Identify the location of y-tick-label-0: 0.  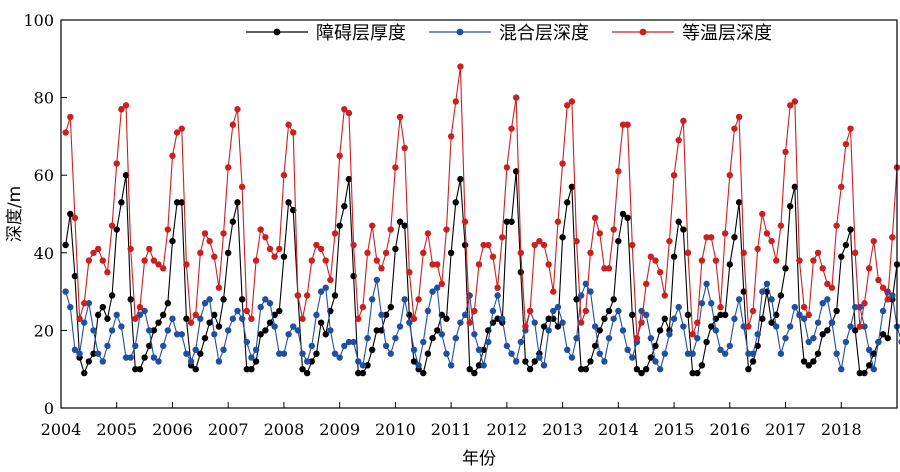
(49, 408).